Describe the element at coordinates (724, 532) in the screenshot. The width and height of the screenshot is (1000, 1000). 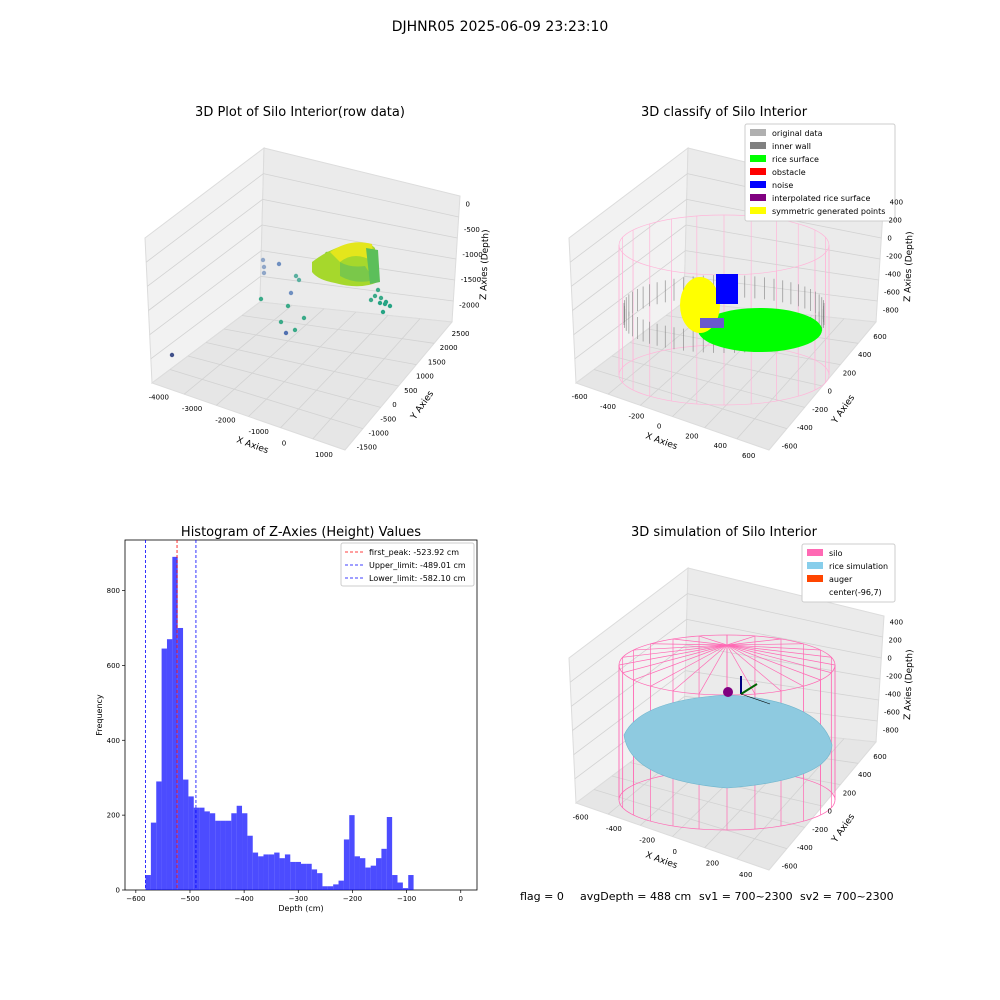
I see `panel4-title: 3D simulation of Silo Interior` at that location.